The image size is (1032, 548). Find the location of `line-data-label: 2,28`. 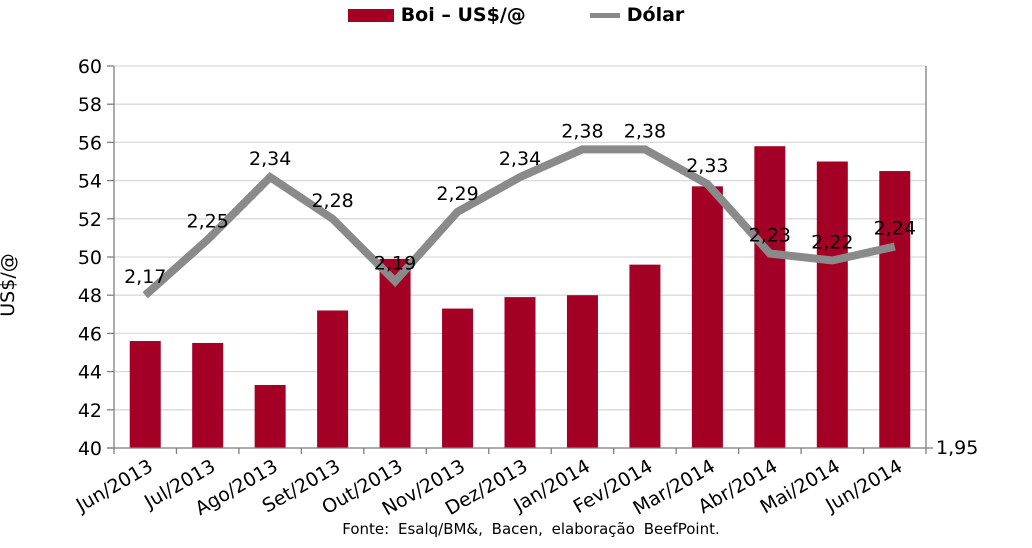

line-data-label: 2,28 is located at coordinates (332, 201).